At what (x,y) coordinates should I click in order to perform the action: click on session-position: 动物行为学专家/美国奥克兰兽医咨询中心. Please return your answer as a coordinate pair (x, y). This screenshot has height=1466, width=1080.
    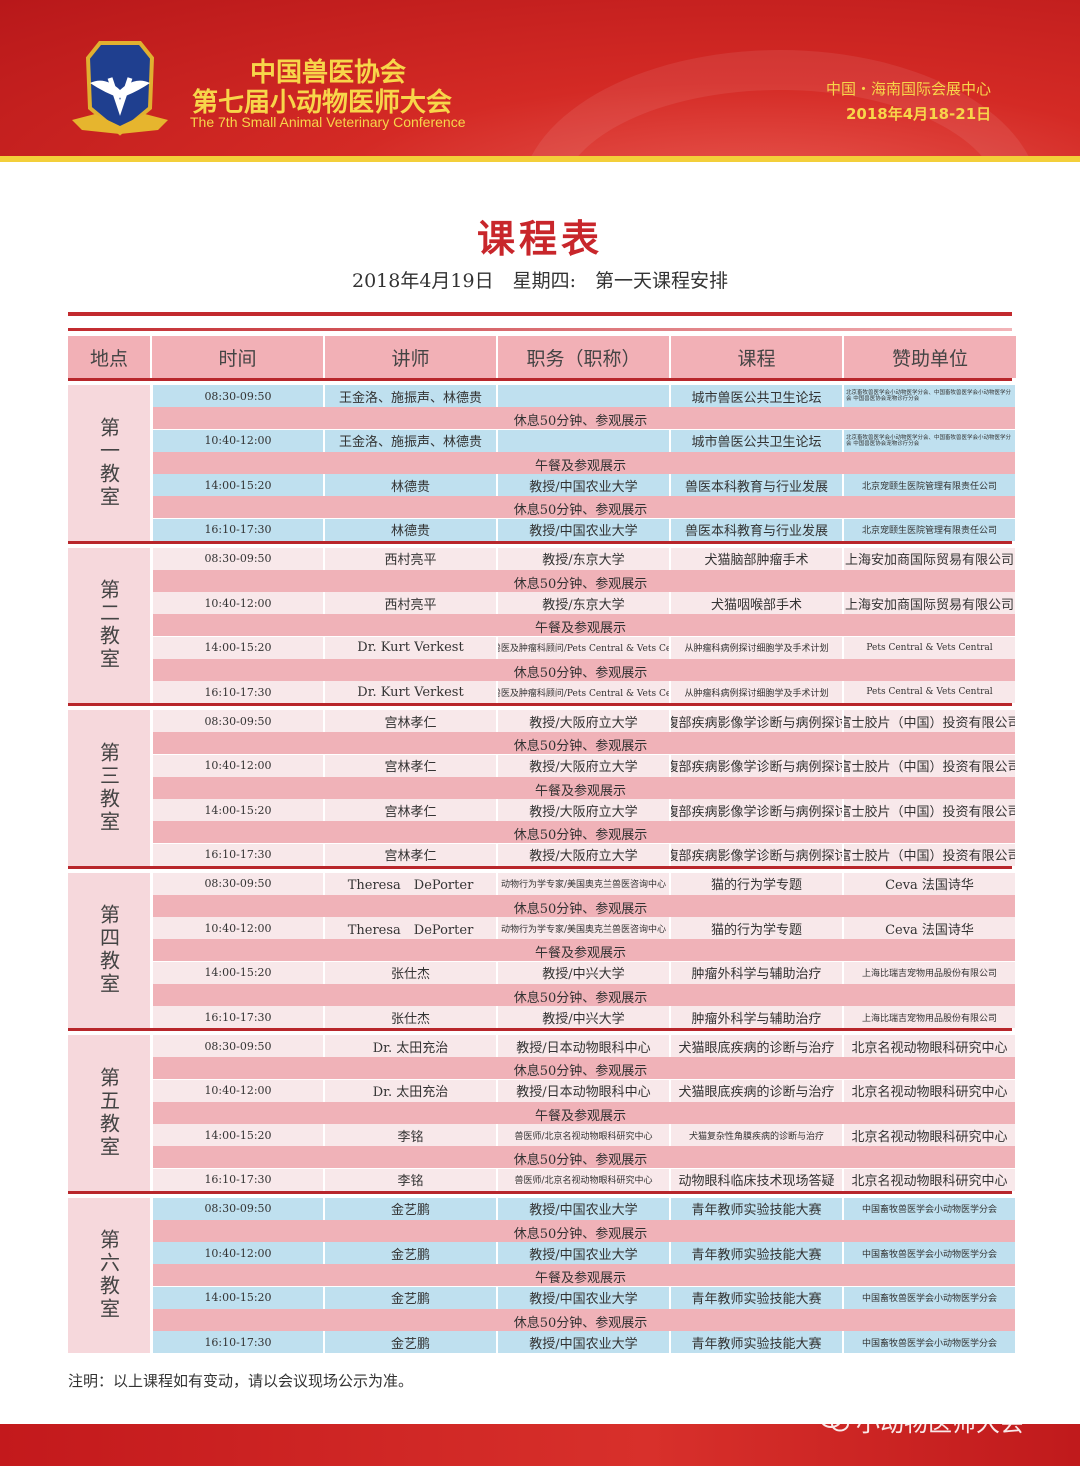
    Looking at the image, I should click on (583, 883).